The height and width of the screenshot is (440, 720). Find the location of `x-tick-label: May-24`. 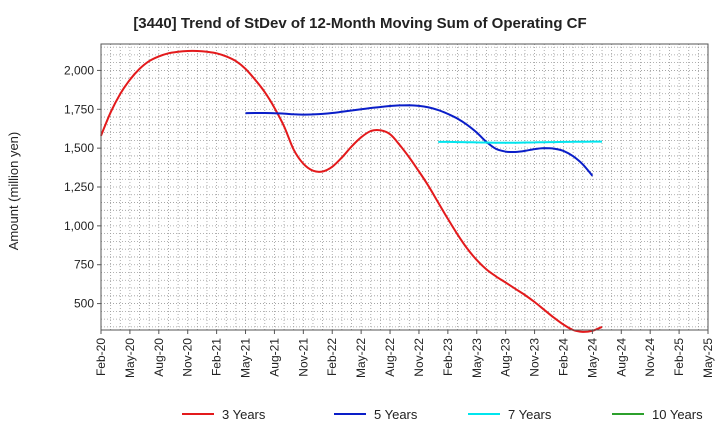

x-tick-label: May-24 is located at coordinates (592, 358).